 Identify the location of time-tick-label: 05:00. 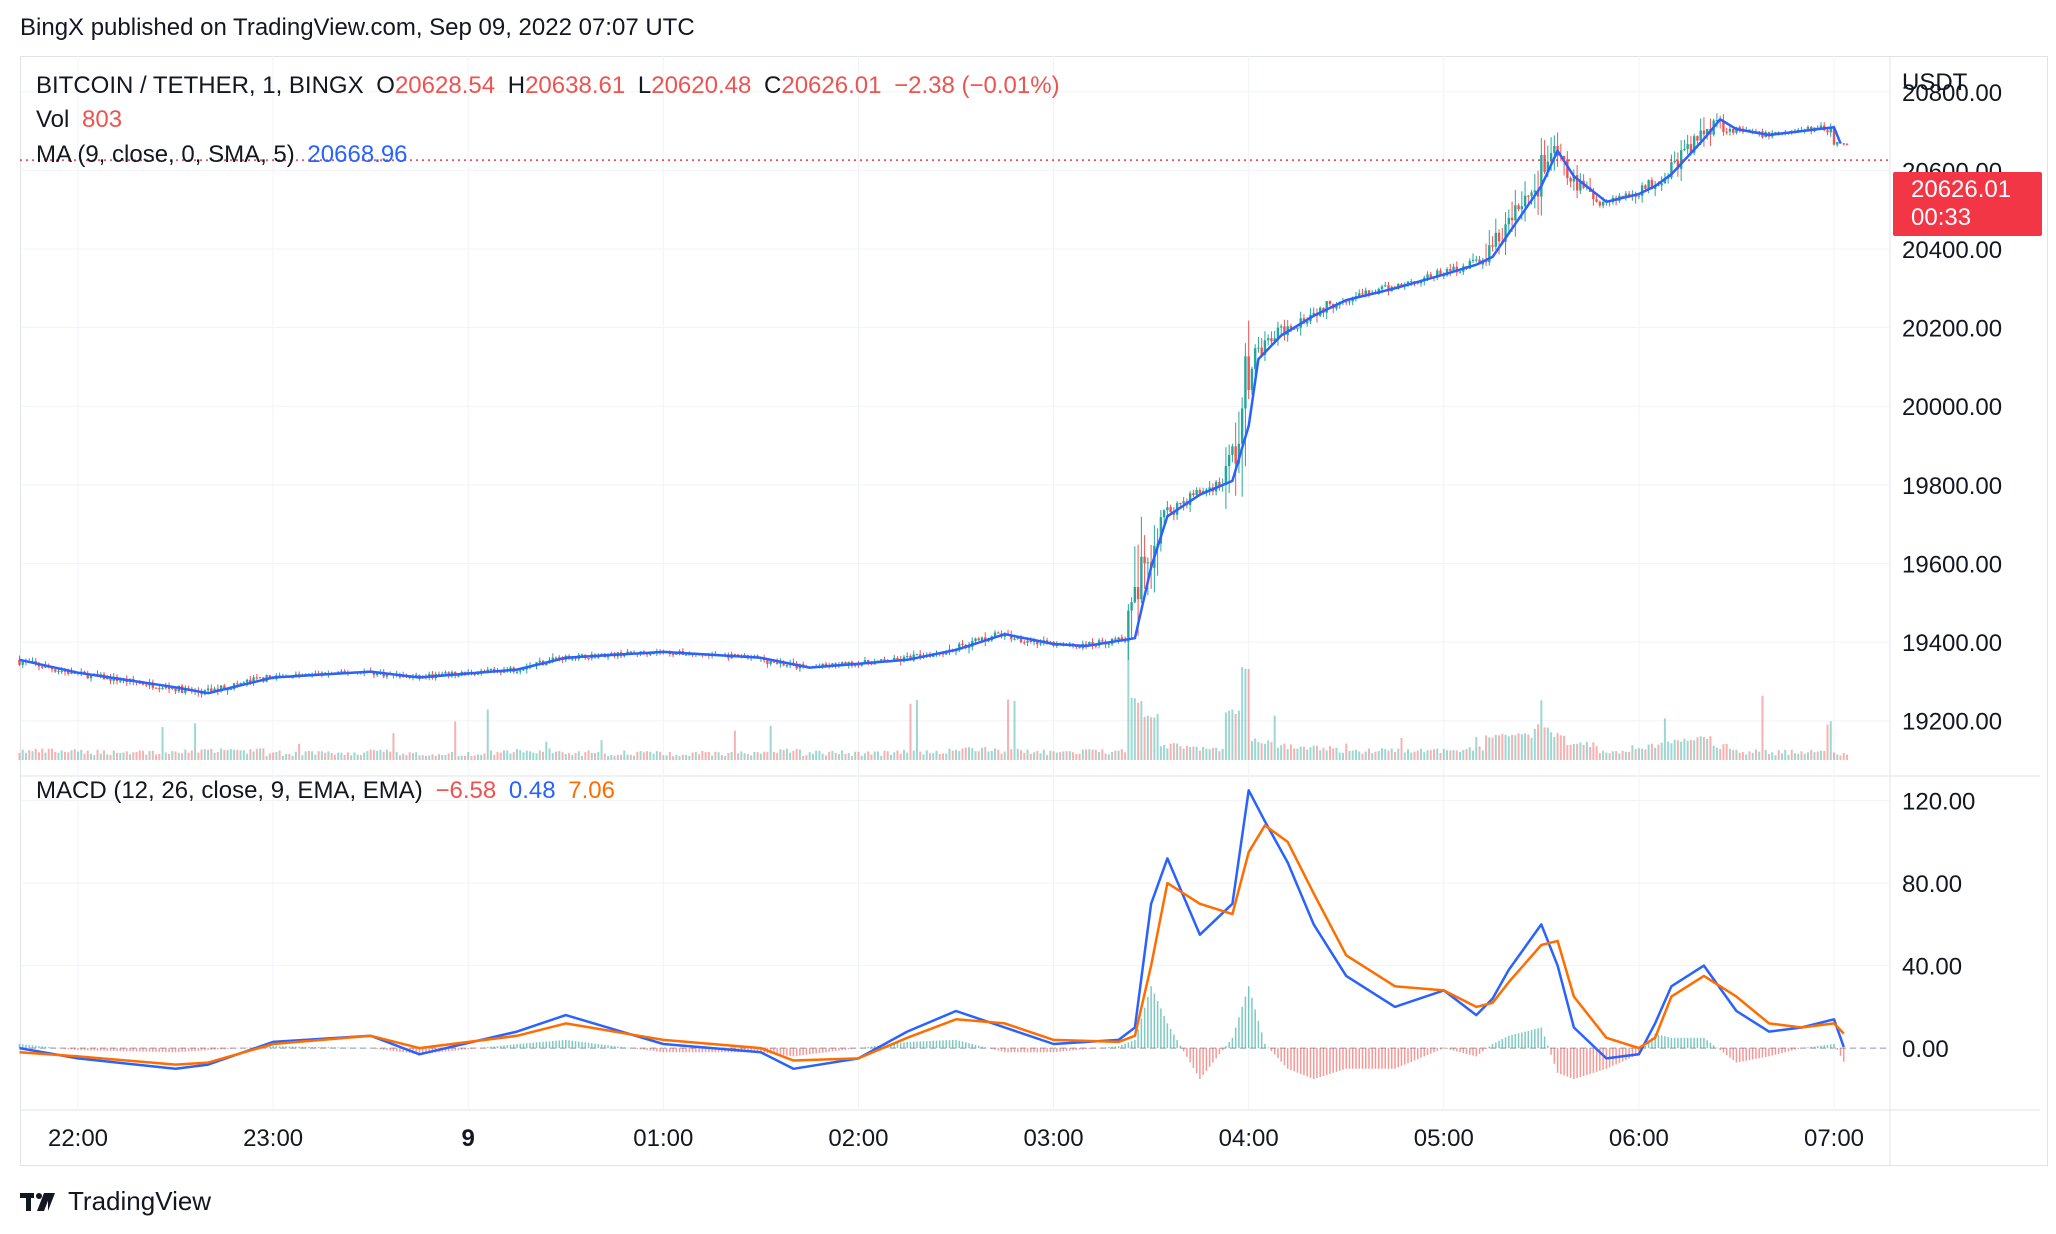
(1444, 1138).